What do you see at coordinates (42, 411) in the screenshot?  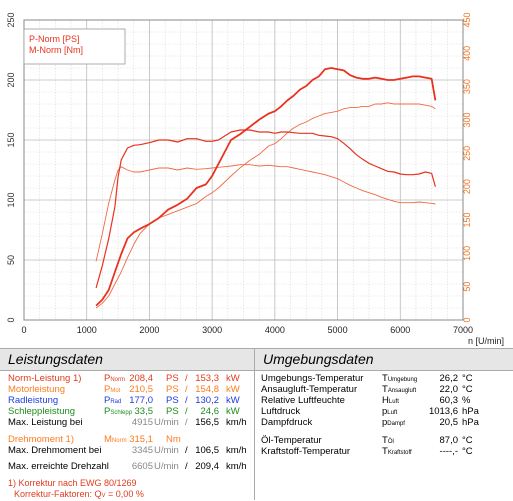 I see `leistung-label: Schleppleistung` at bounding box center [42, 411].